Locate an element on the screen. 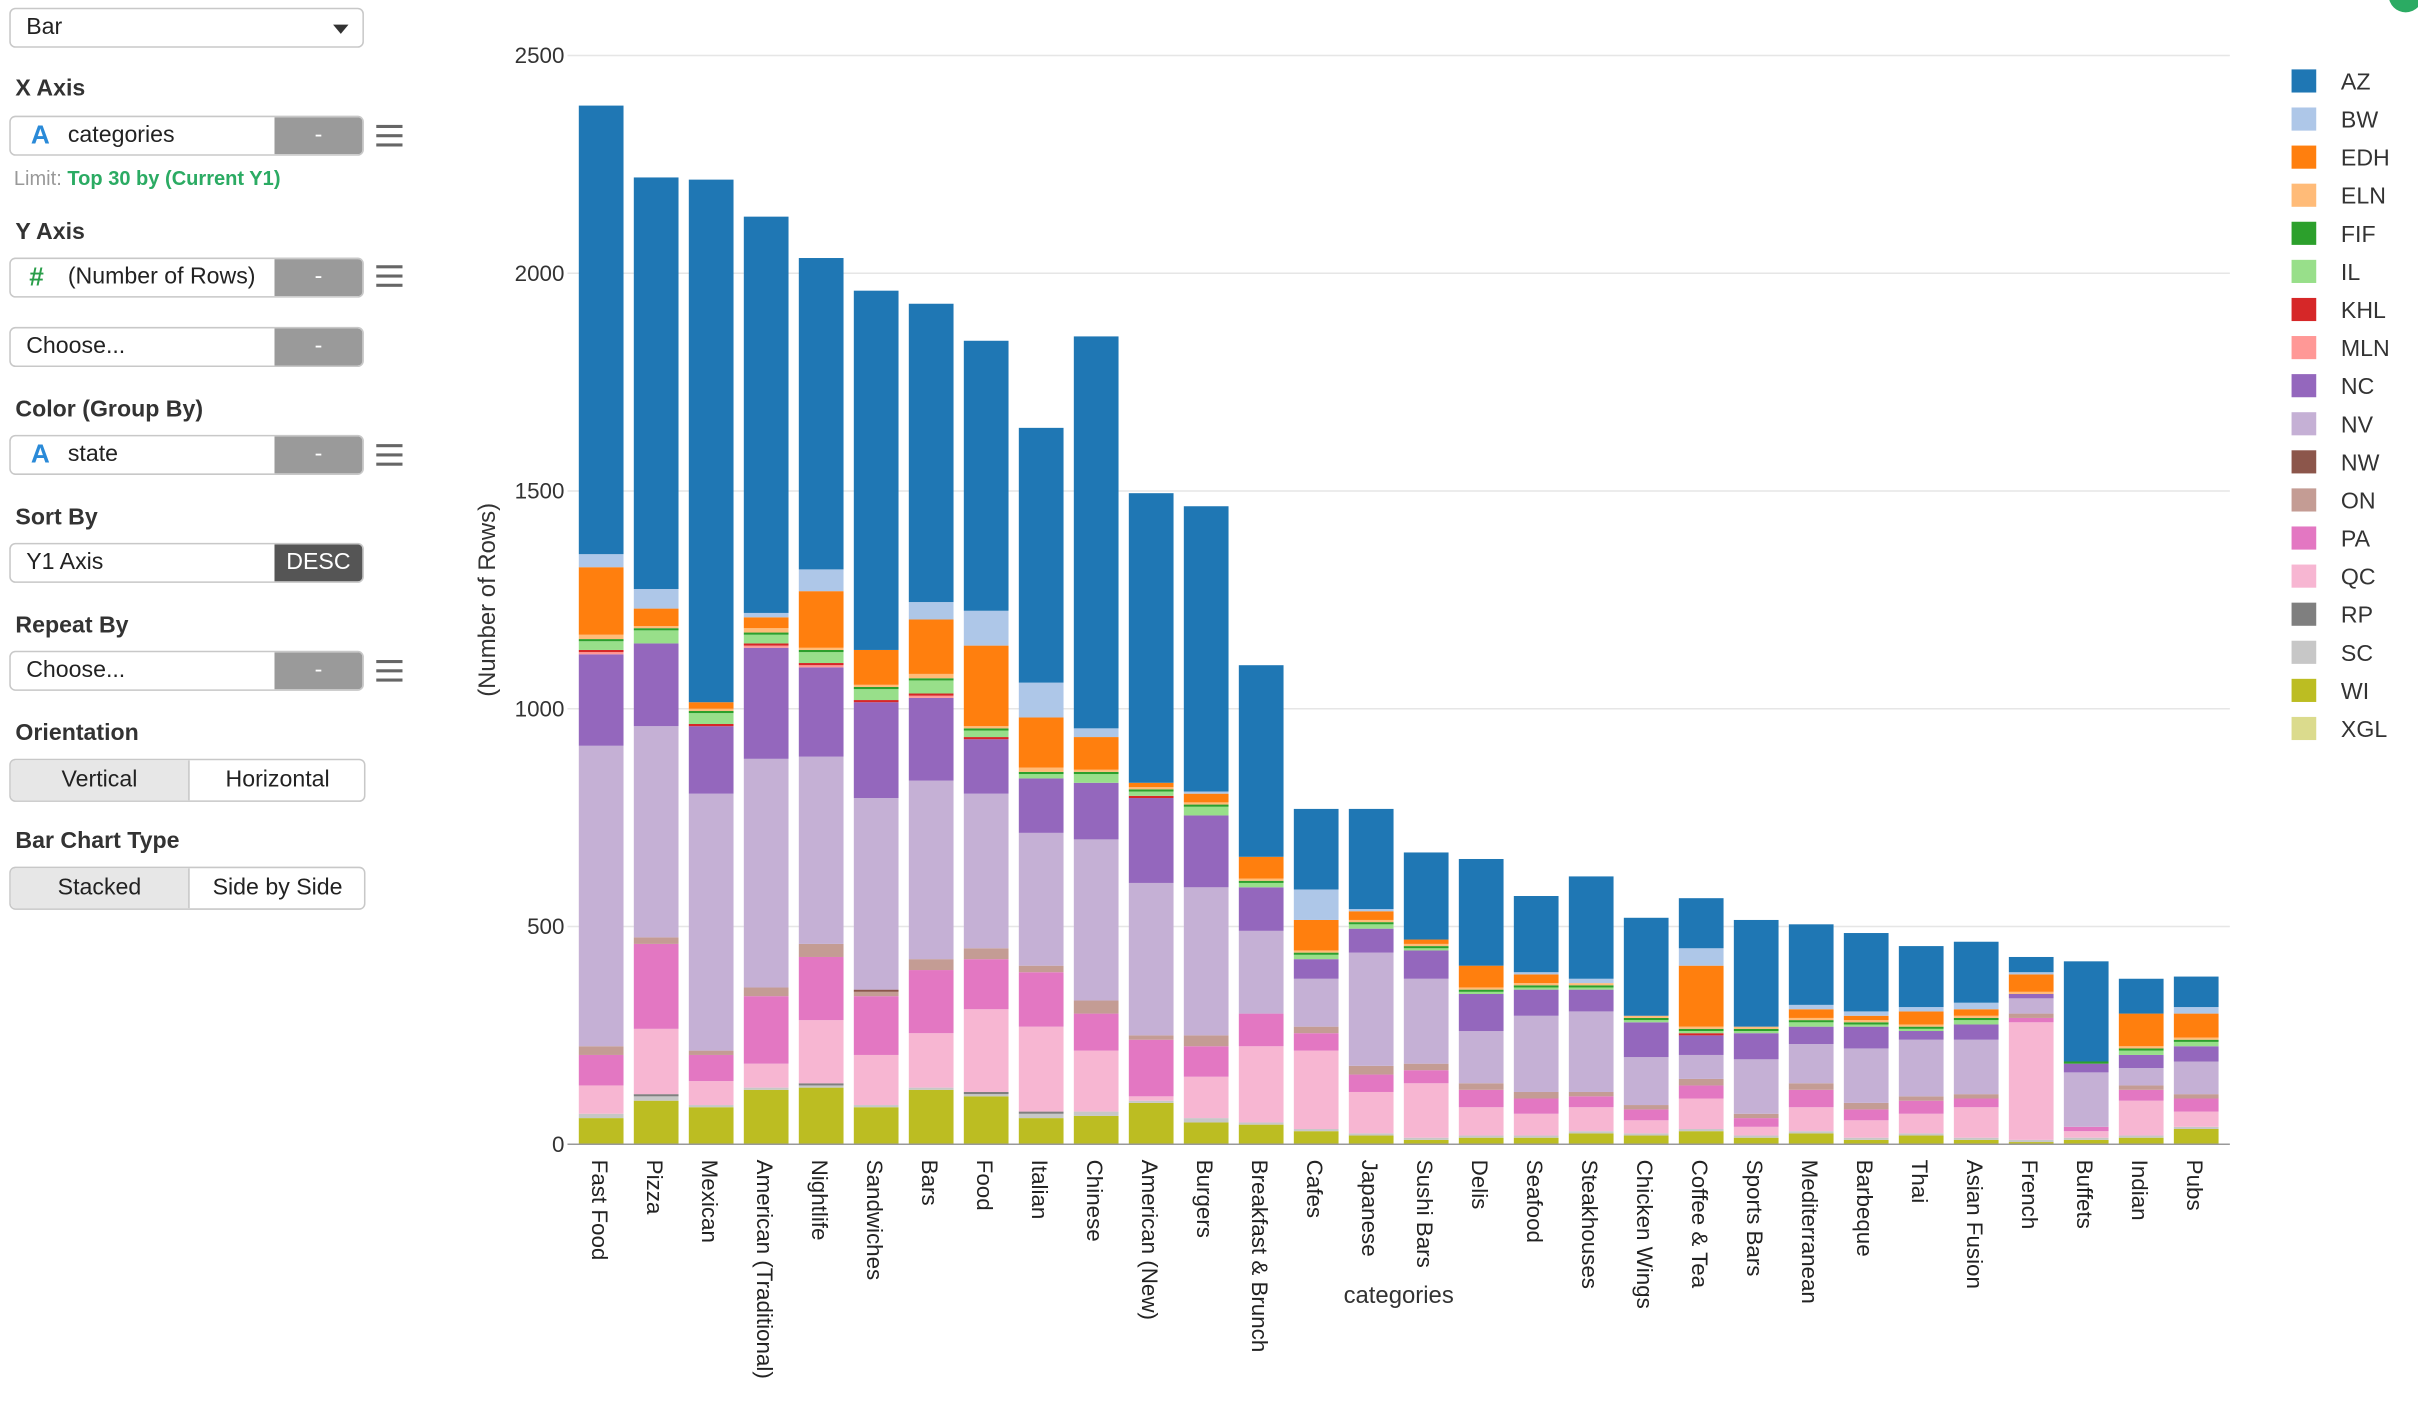 This screenshot has height=1426, width=2418. status-indicator is located at coordinates (2403, 6).